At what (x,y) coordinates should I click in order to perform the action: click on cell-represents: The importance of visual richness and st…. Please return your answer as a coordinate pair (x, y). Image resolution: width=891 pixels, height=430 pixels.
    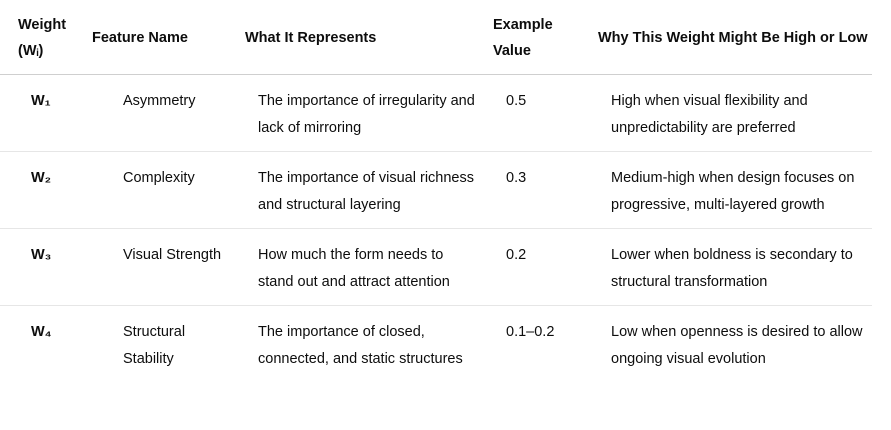
    Looking at the image, I should click on (350, 190).